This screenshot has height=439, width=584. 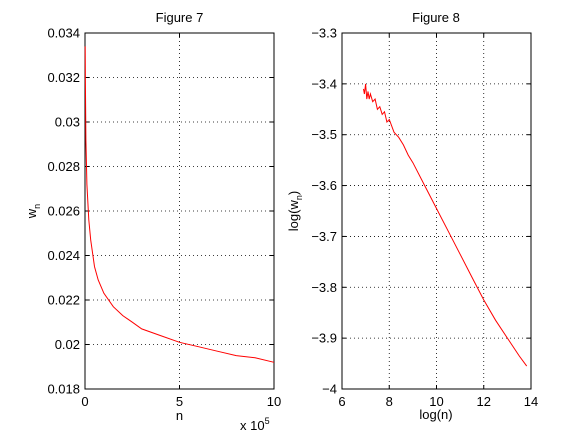 I want to click on y-tick-label: 0.022, so click(x=63, y=300).